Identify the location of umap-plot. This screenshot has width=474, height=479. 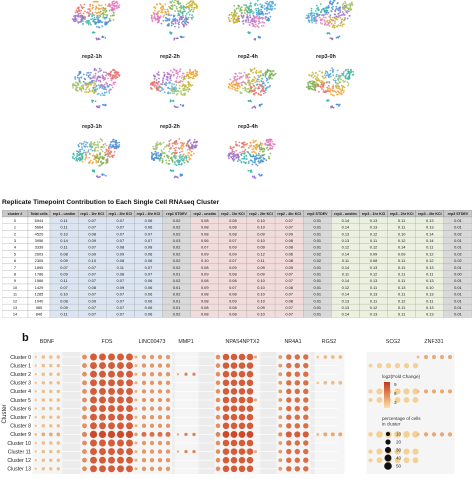
(96, 88).